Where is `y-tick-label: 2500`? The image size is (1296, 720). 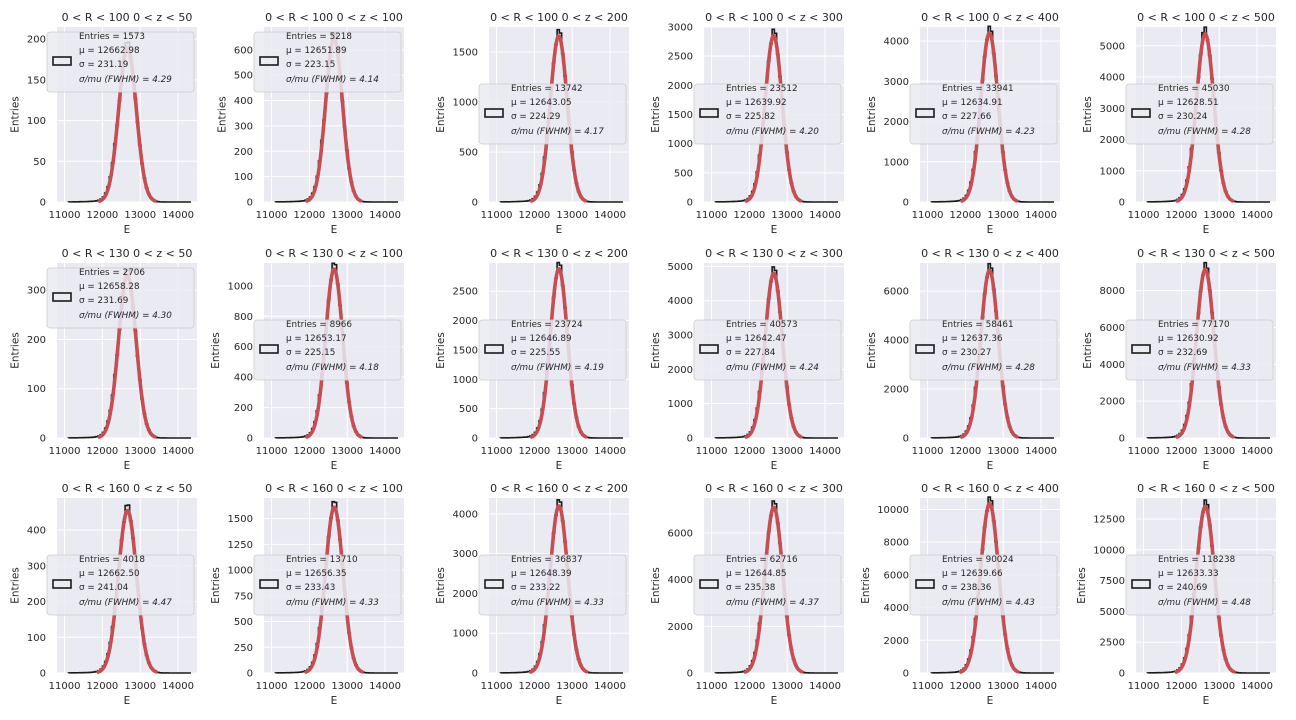
y-tick-label: 2500 is located at coordinates (465, 292).